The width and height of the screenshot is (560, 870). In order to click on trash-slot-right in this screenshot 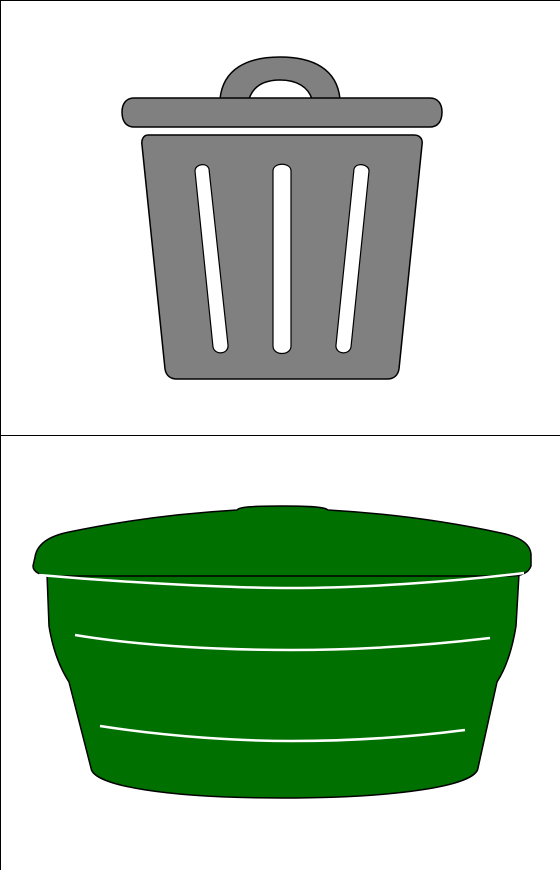, I will do `click(352, 259)`.